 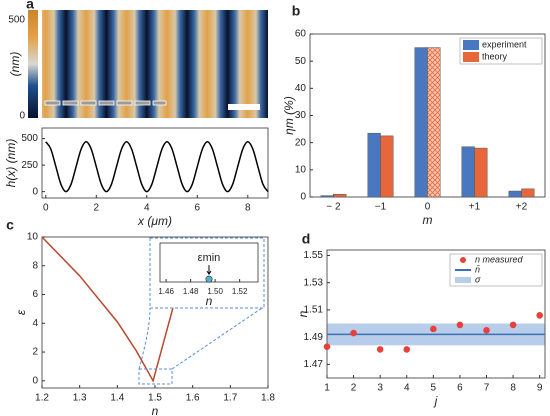 I want to click on line, so click(x=157, y=167).